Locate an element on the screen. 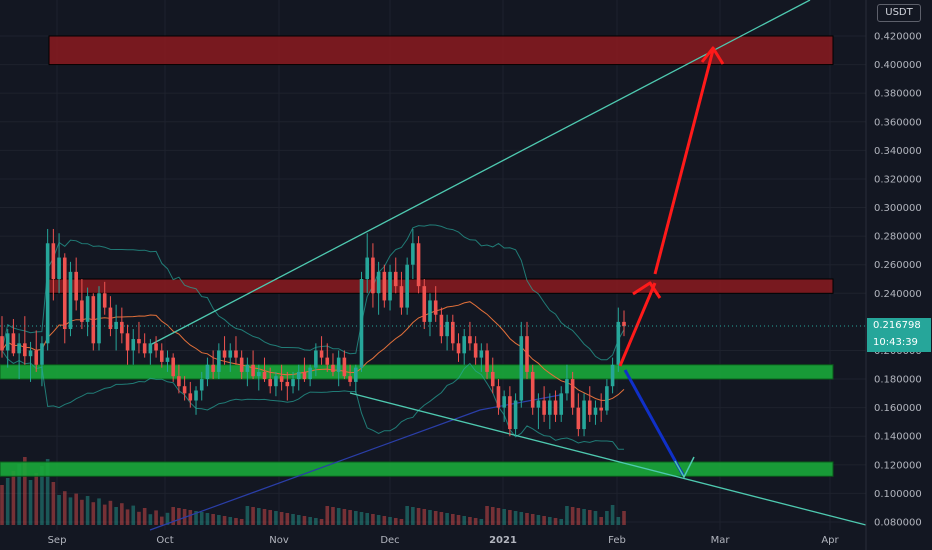  support-zone is located at coordinates (417, 372).